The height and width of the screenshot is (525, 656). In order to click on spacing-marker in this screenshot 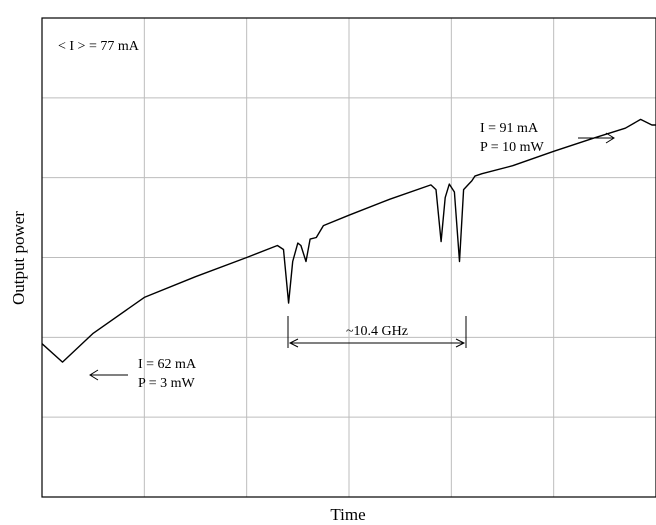, I will do `click(377, 332)`.